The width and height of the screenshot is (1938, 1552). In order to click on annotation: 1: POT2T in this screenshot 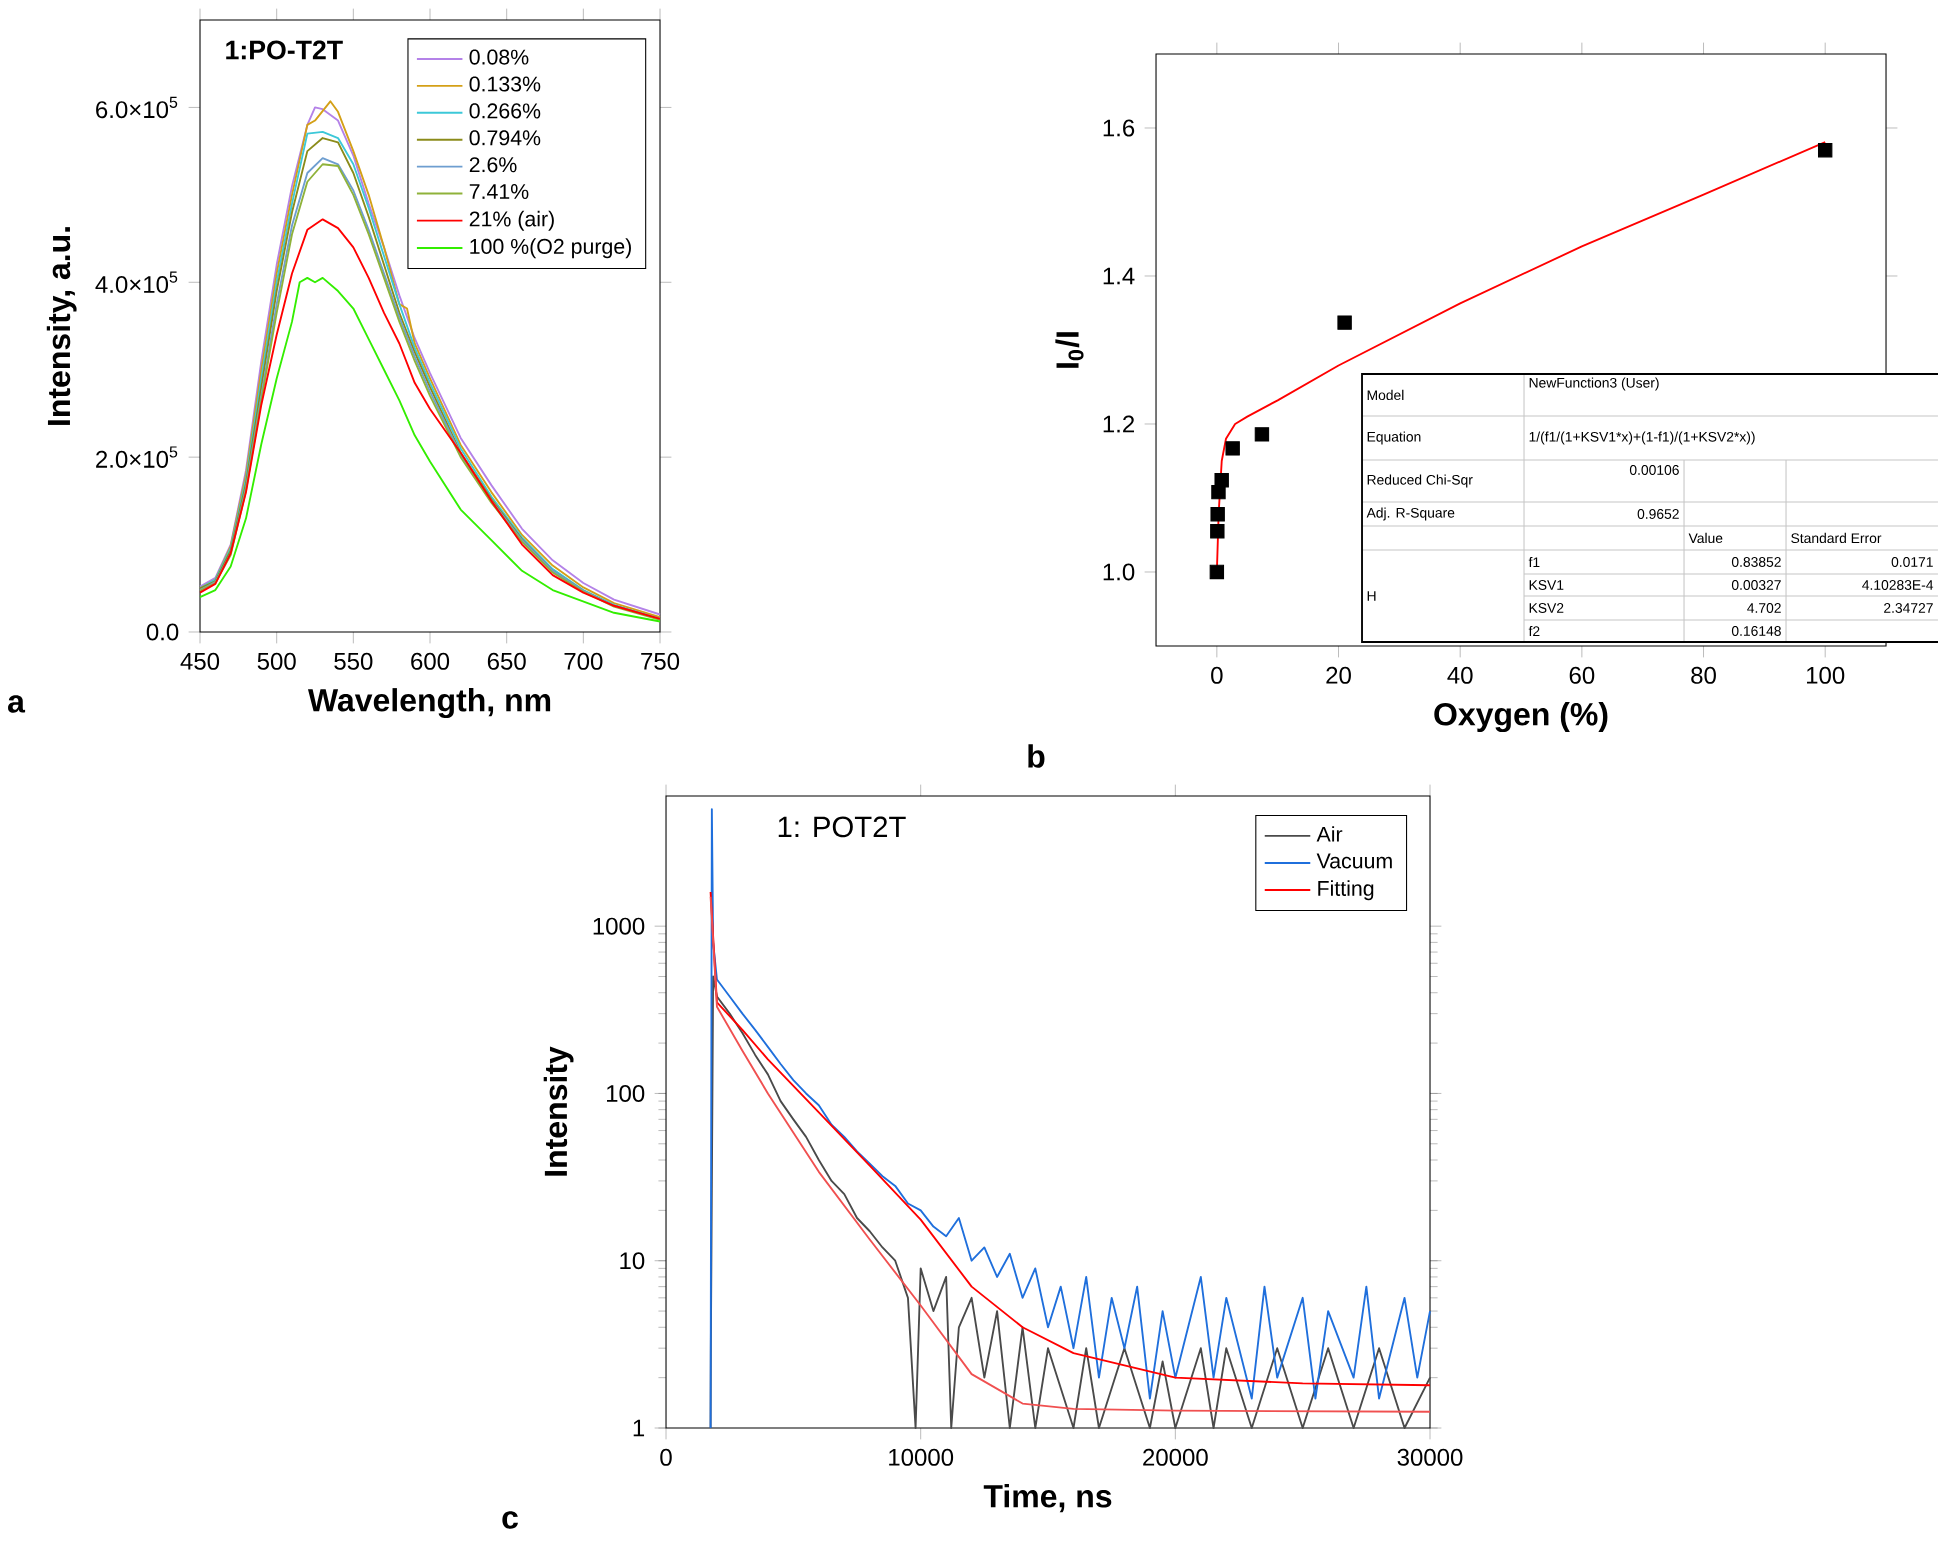, I will do `click(842, 827)`.